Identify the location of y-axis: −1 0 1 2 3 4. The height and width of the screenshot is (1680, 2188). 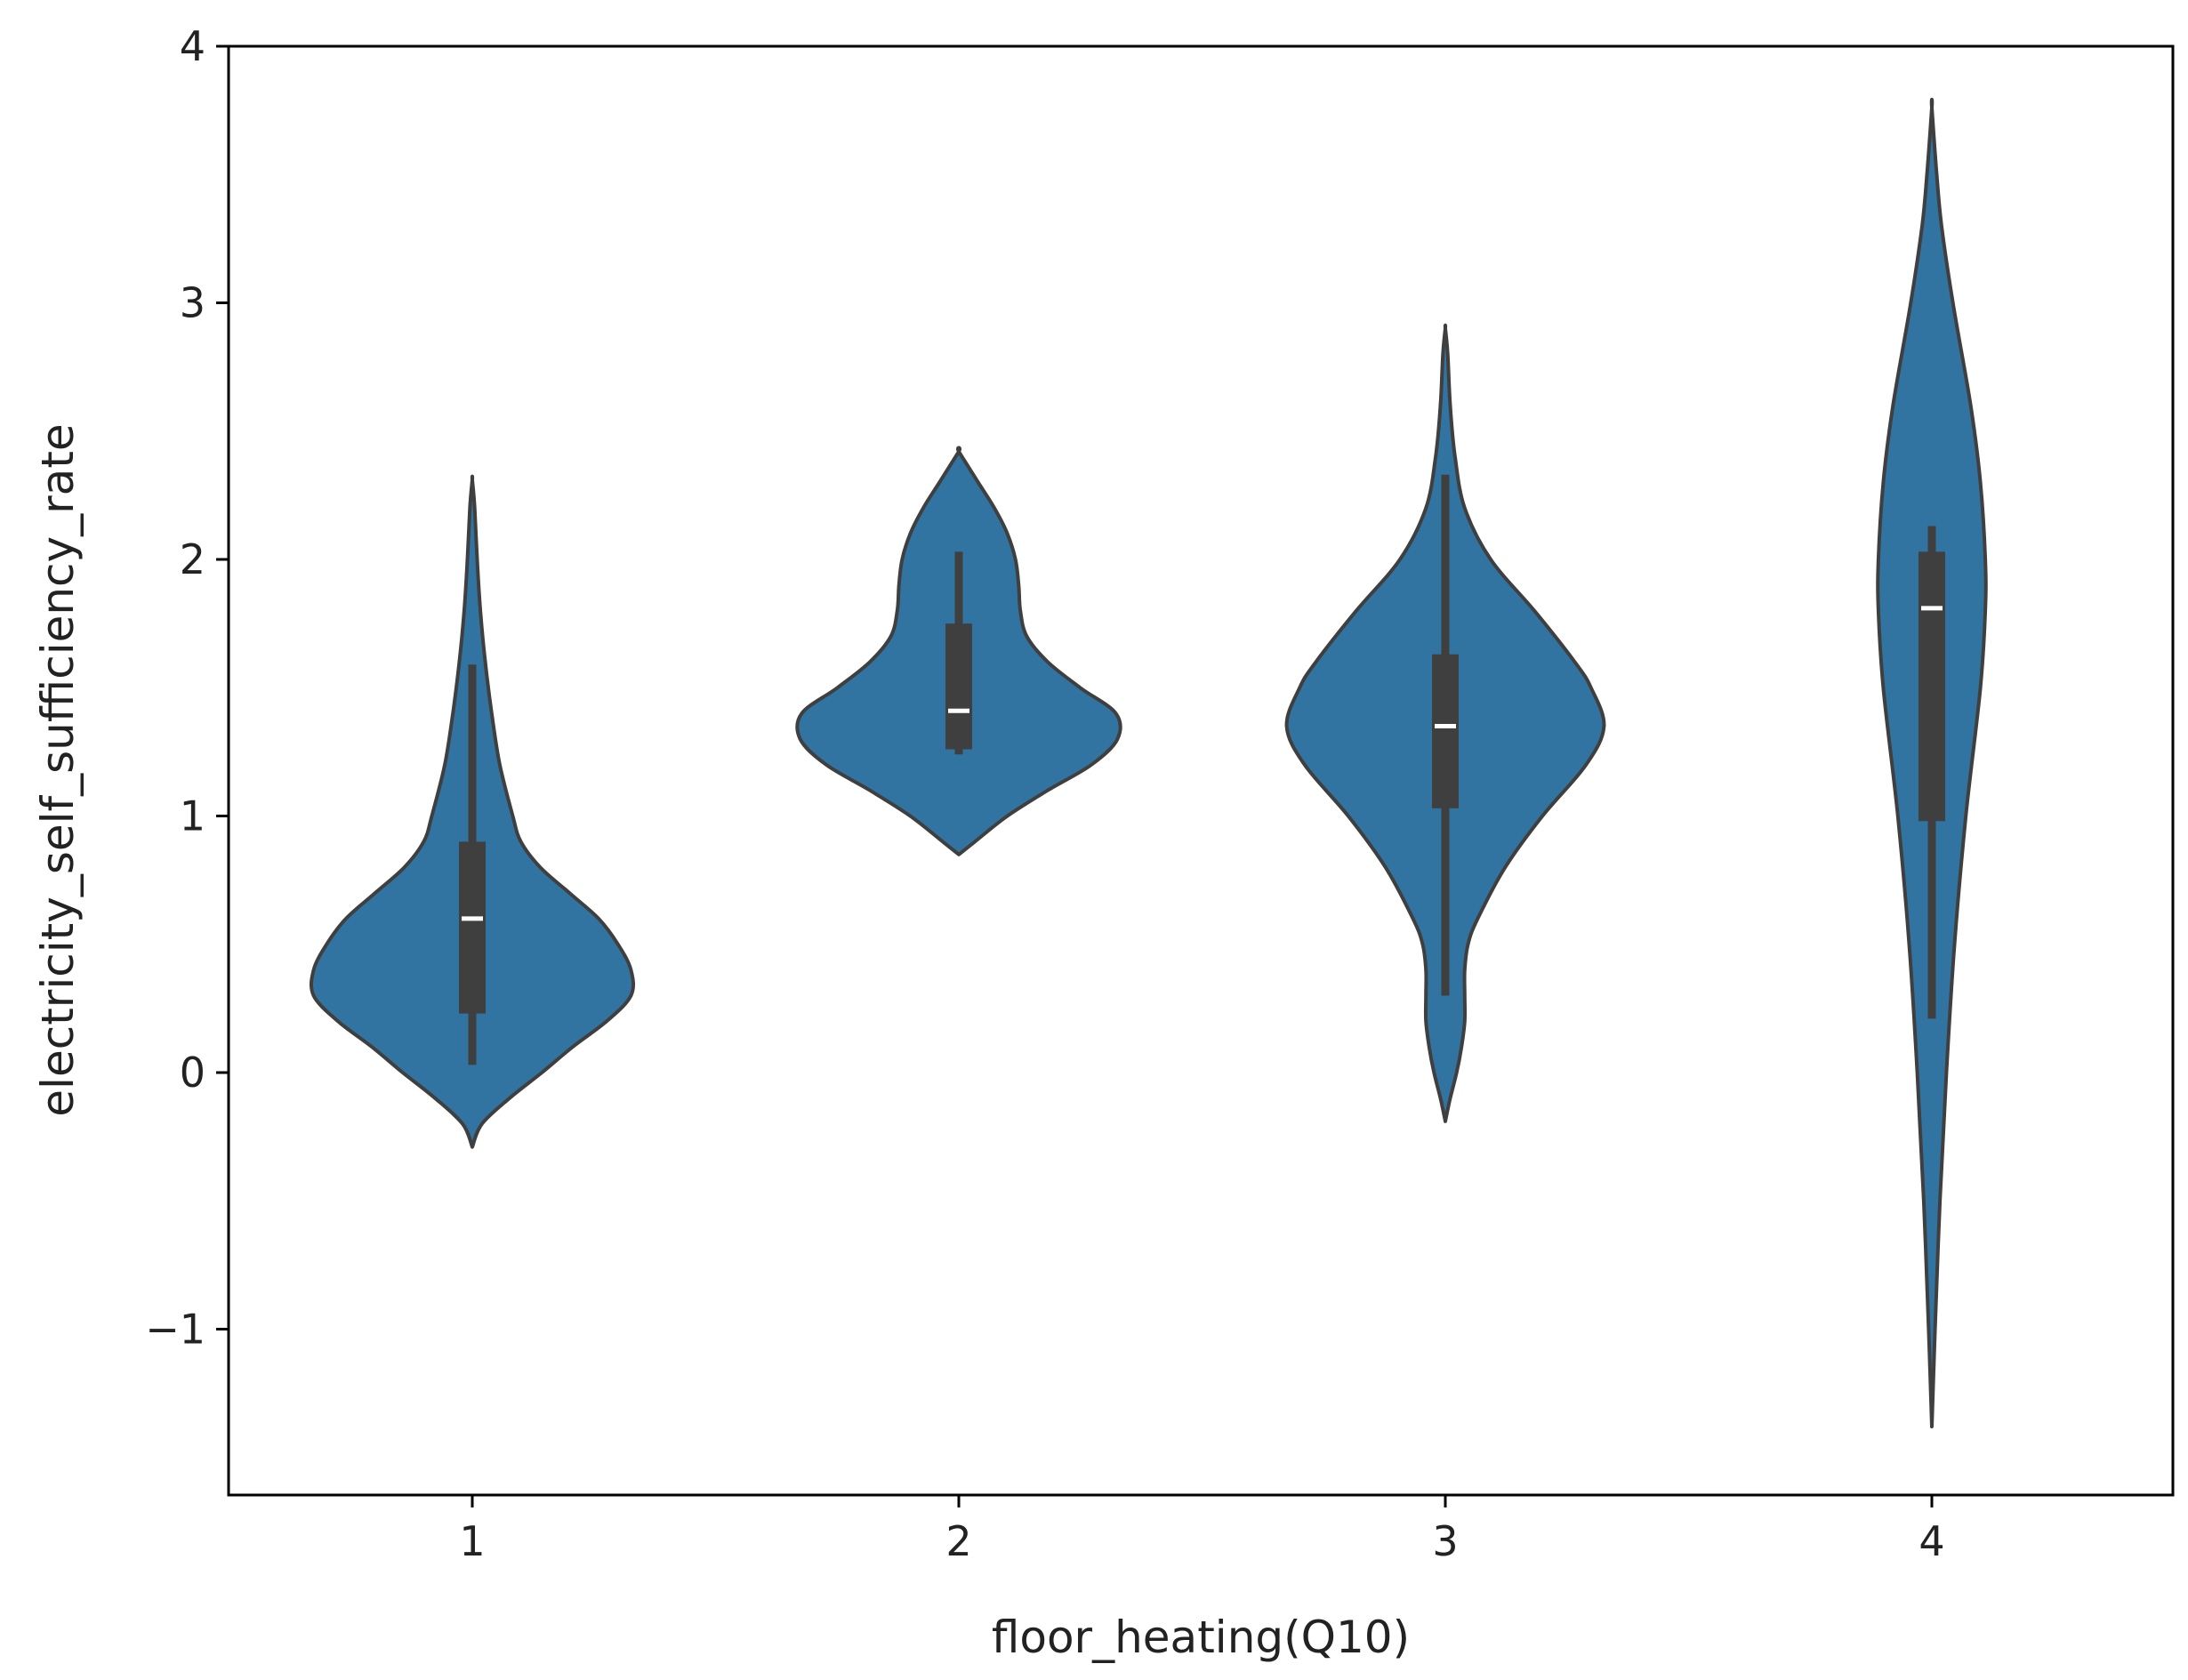
(187, 688).